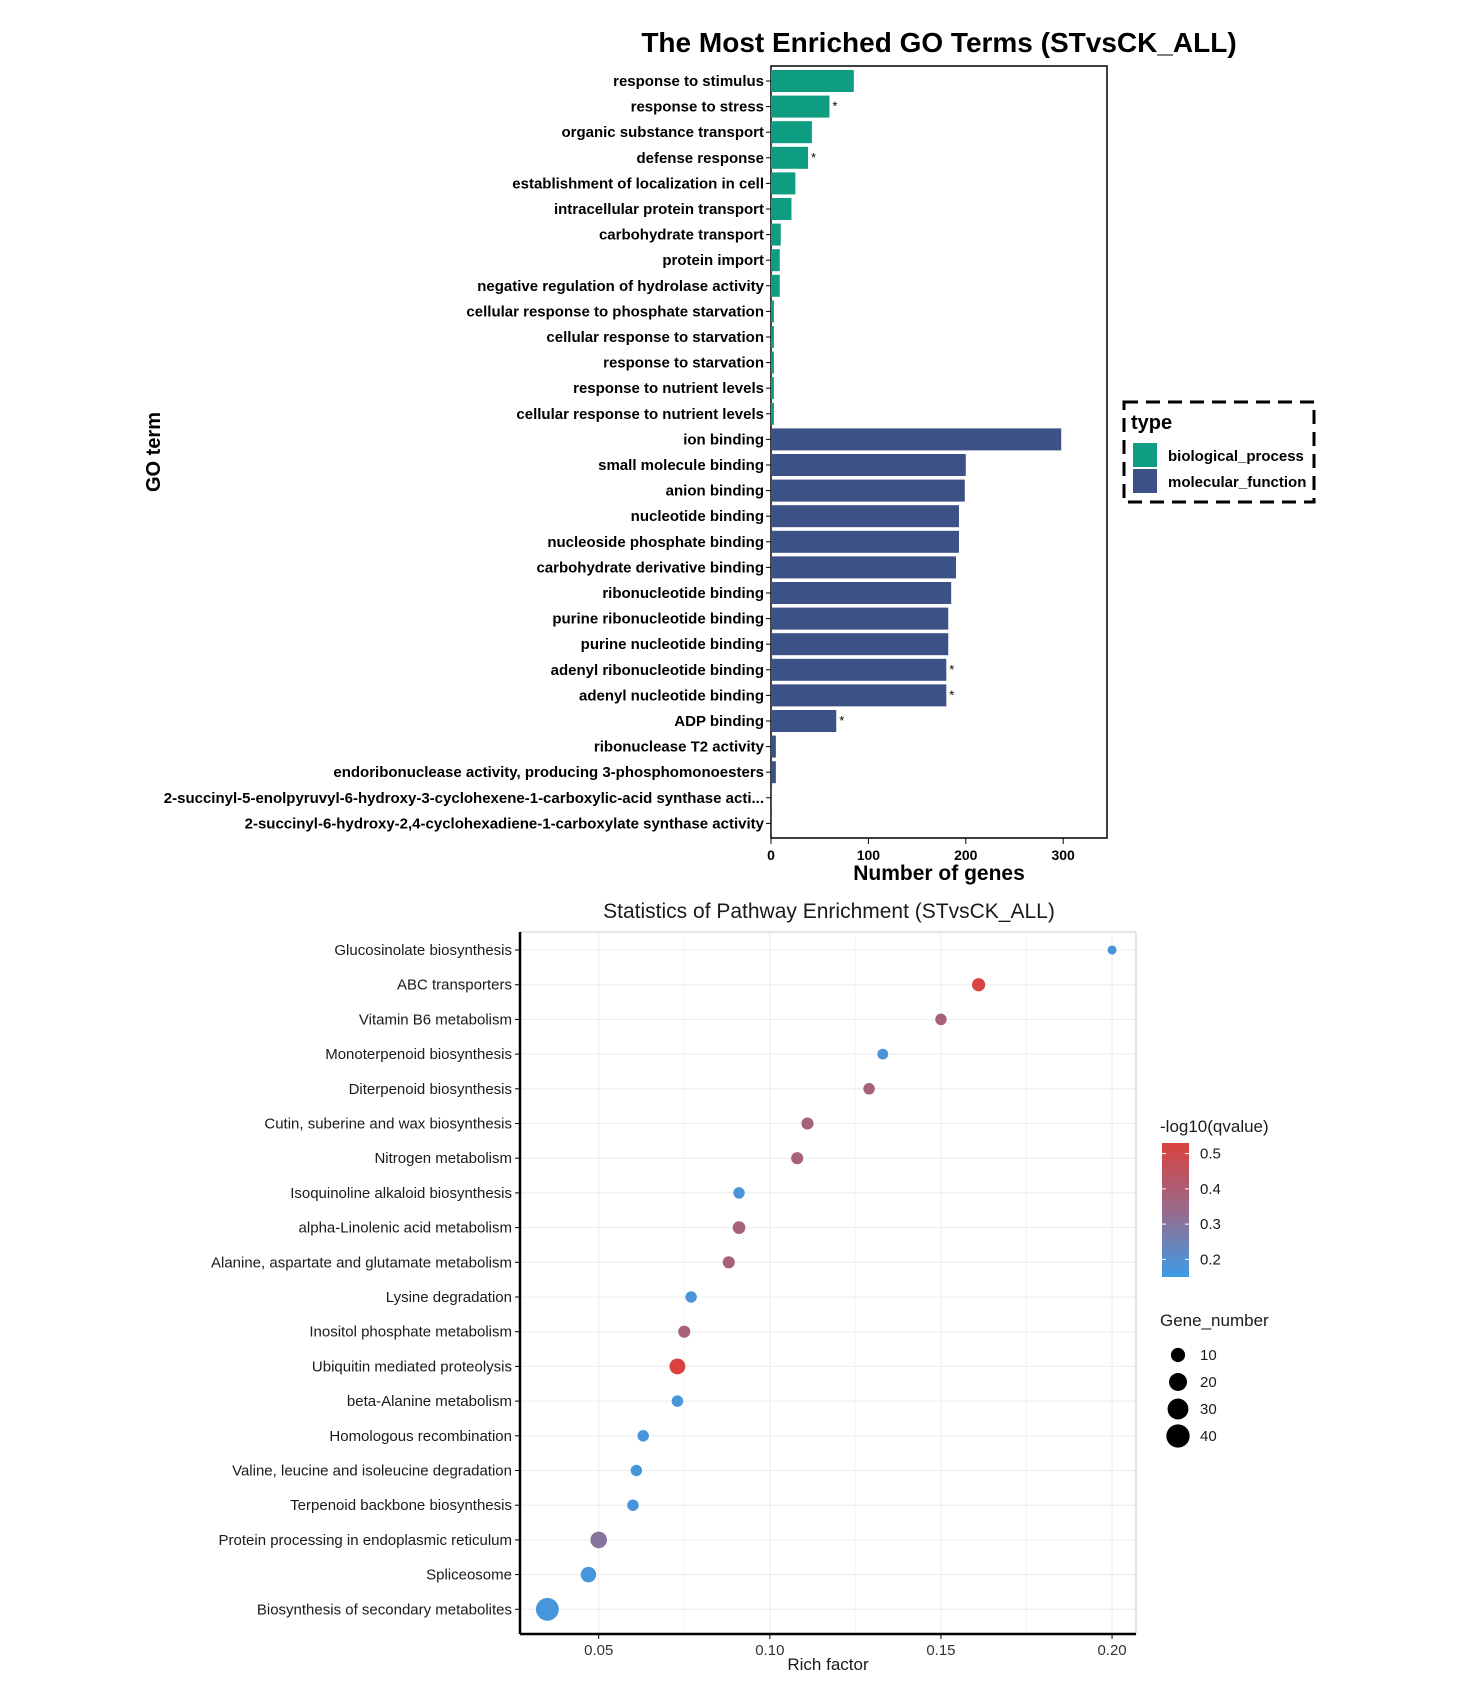 Image resolution: width=1473 pixels, height=1704 pixels. What do you see at coordinates (916, 452) in the screenshot?
I see `go-bars: * * * * *` at bounding box center [916, 452].